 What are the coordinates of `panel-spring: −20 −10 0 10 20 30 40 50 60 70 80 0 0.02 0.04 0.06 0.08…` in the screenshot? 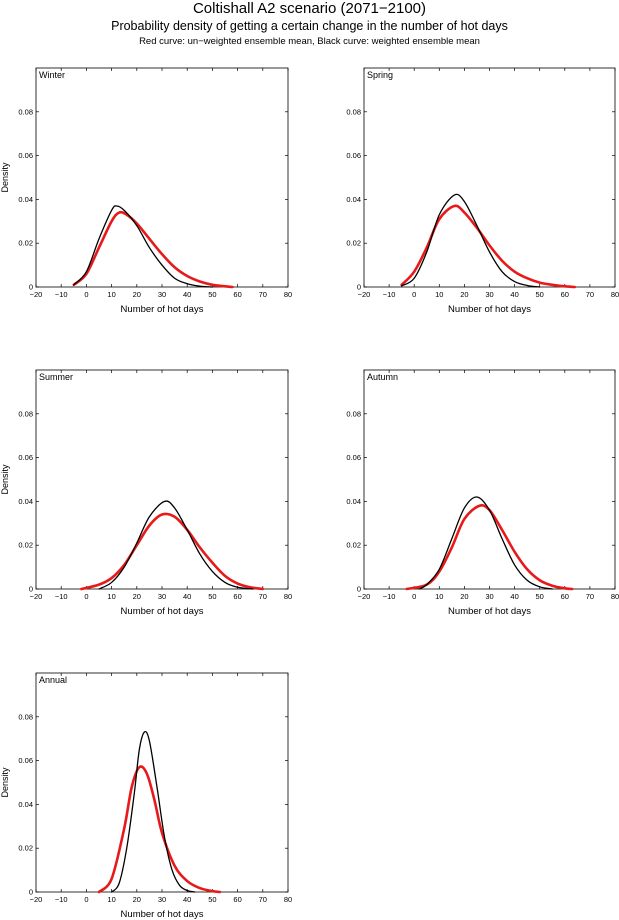 It's located at (482, 191).